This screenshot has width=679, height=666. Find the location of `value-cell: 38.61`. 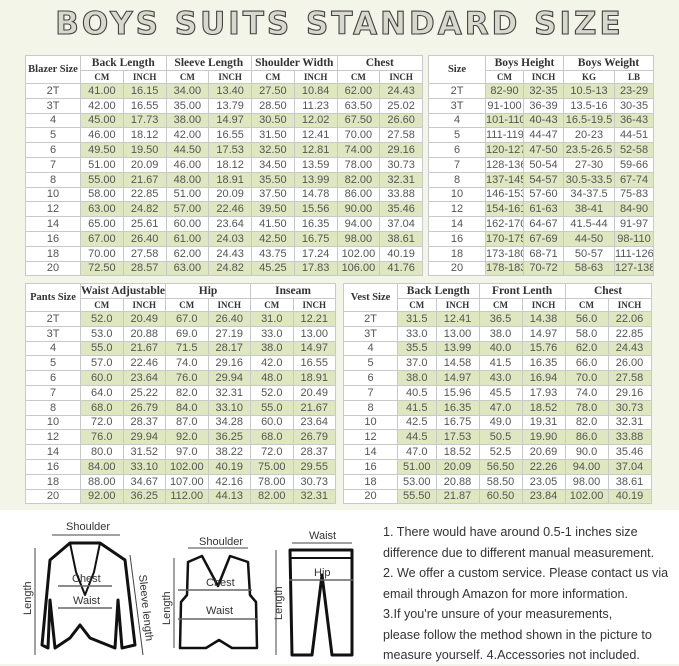

value-cell: 38.61 is located at coordinates (629, 481).